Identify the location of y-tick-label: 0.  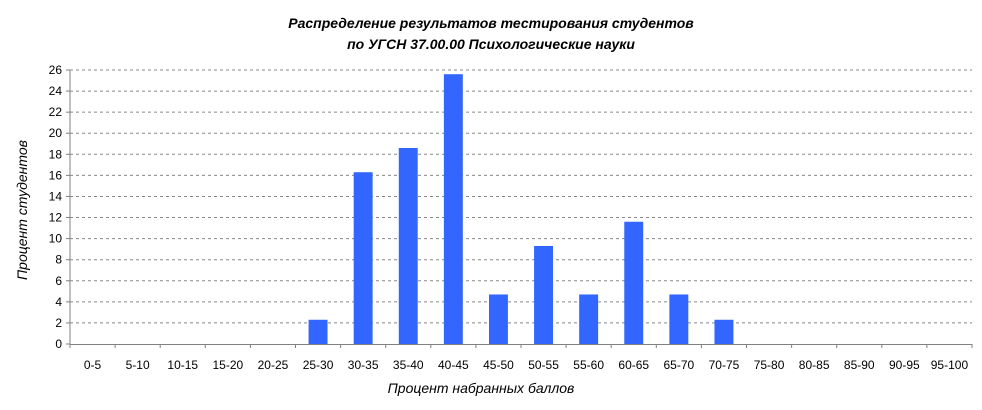
(58, 344).